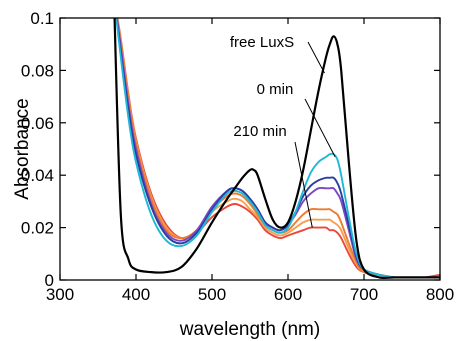 The image size is (456, 341). Describe the element at coordinates (136, 294) in the screenshot. I see `x-tick-label: 400` at that location.